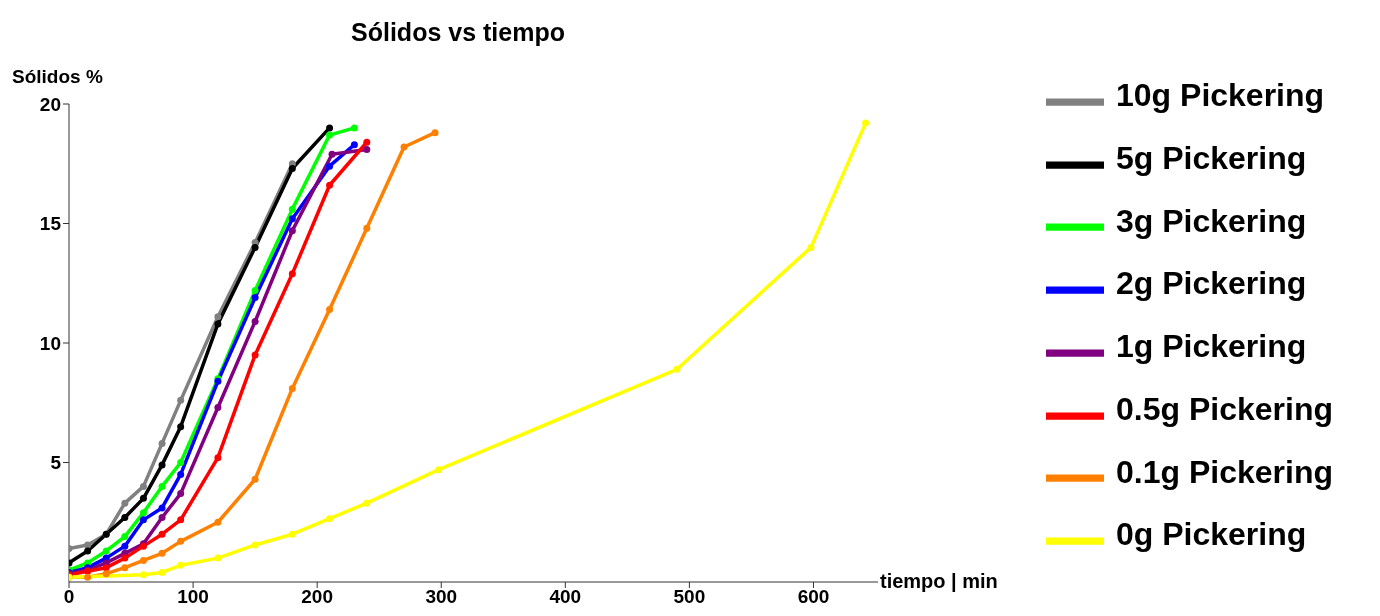  I want to click on legend-label: 0.5g Pickering, so click(1224, 408).